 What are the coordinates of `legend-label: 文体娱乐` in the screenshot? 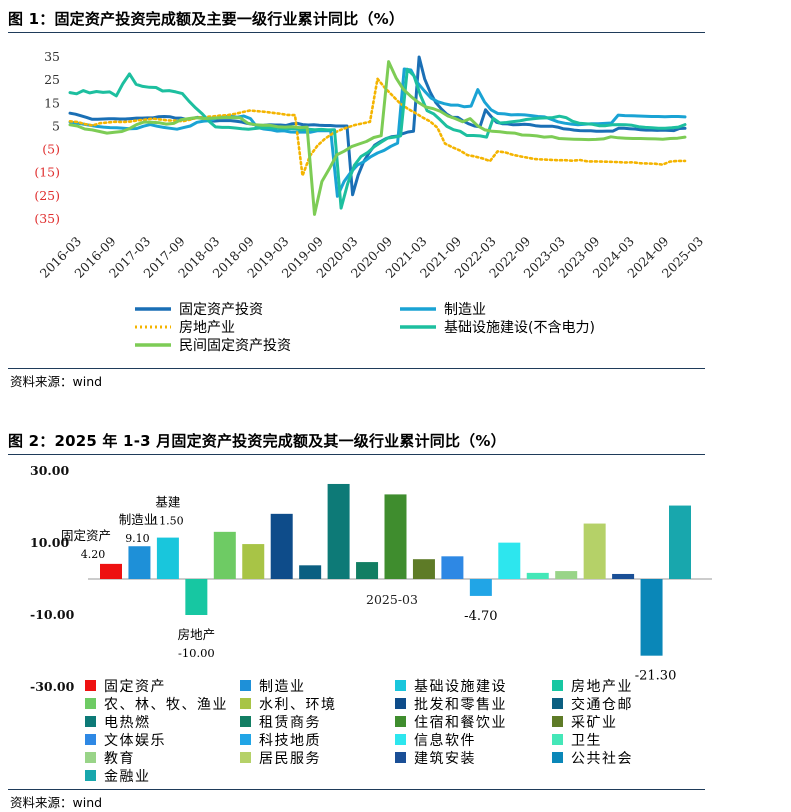 It's located at (135, 741).